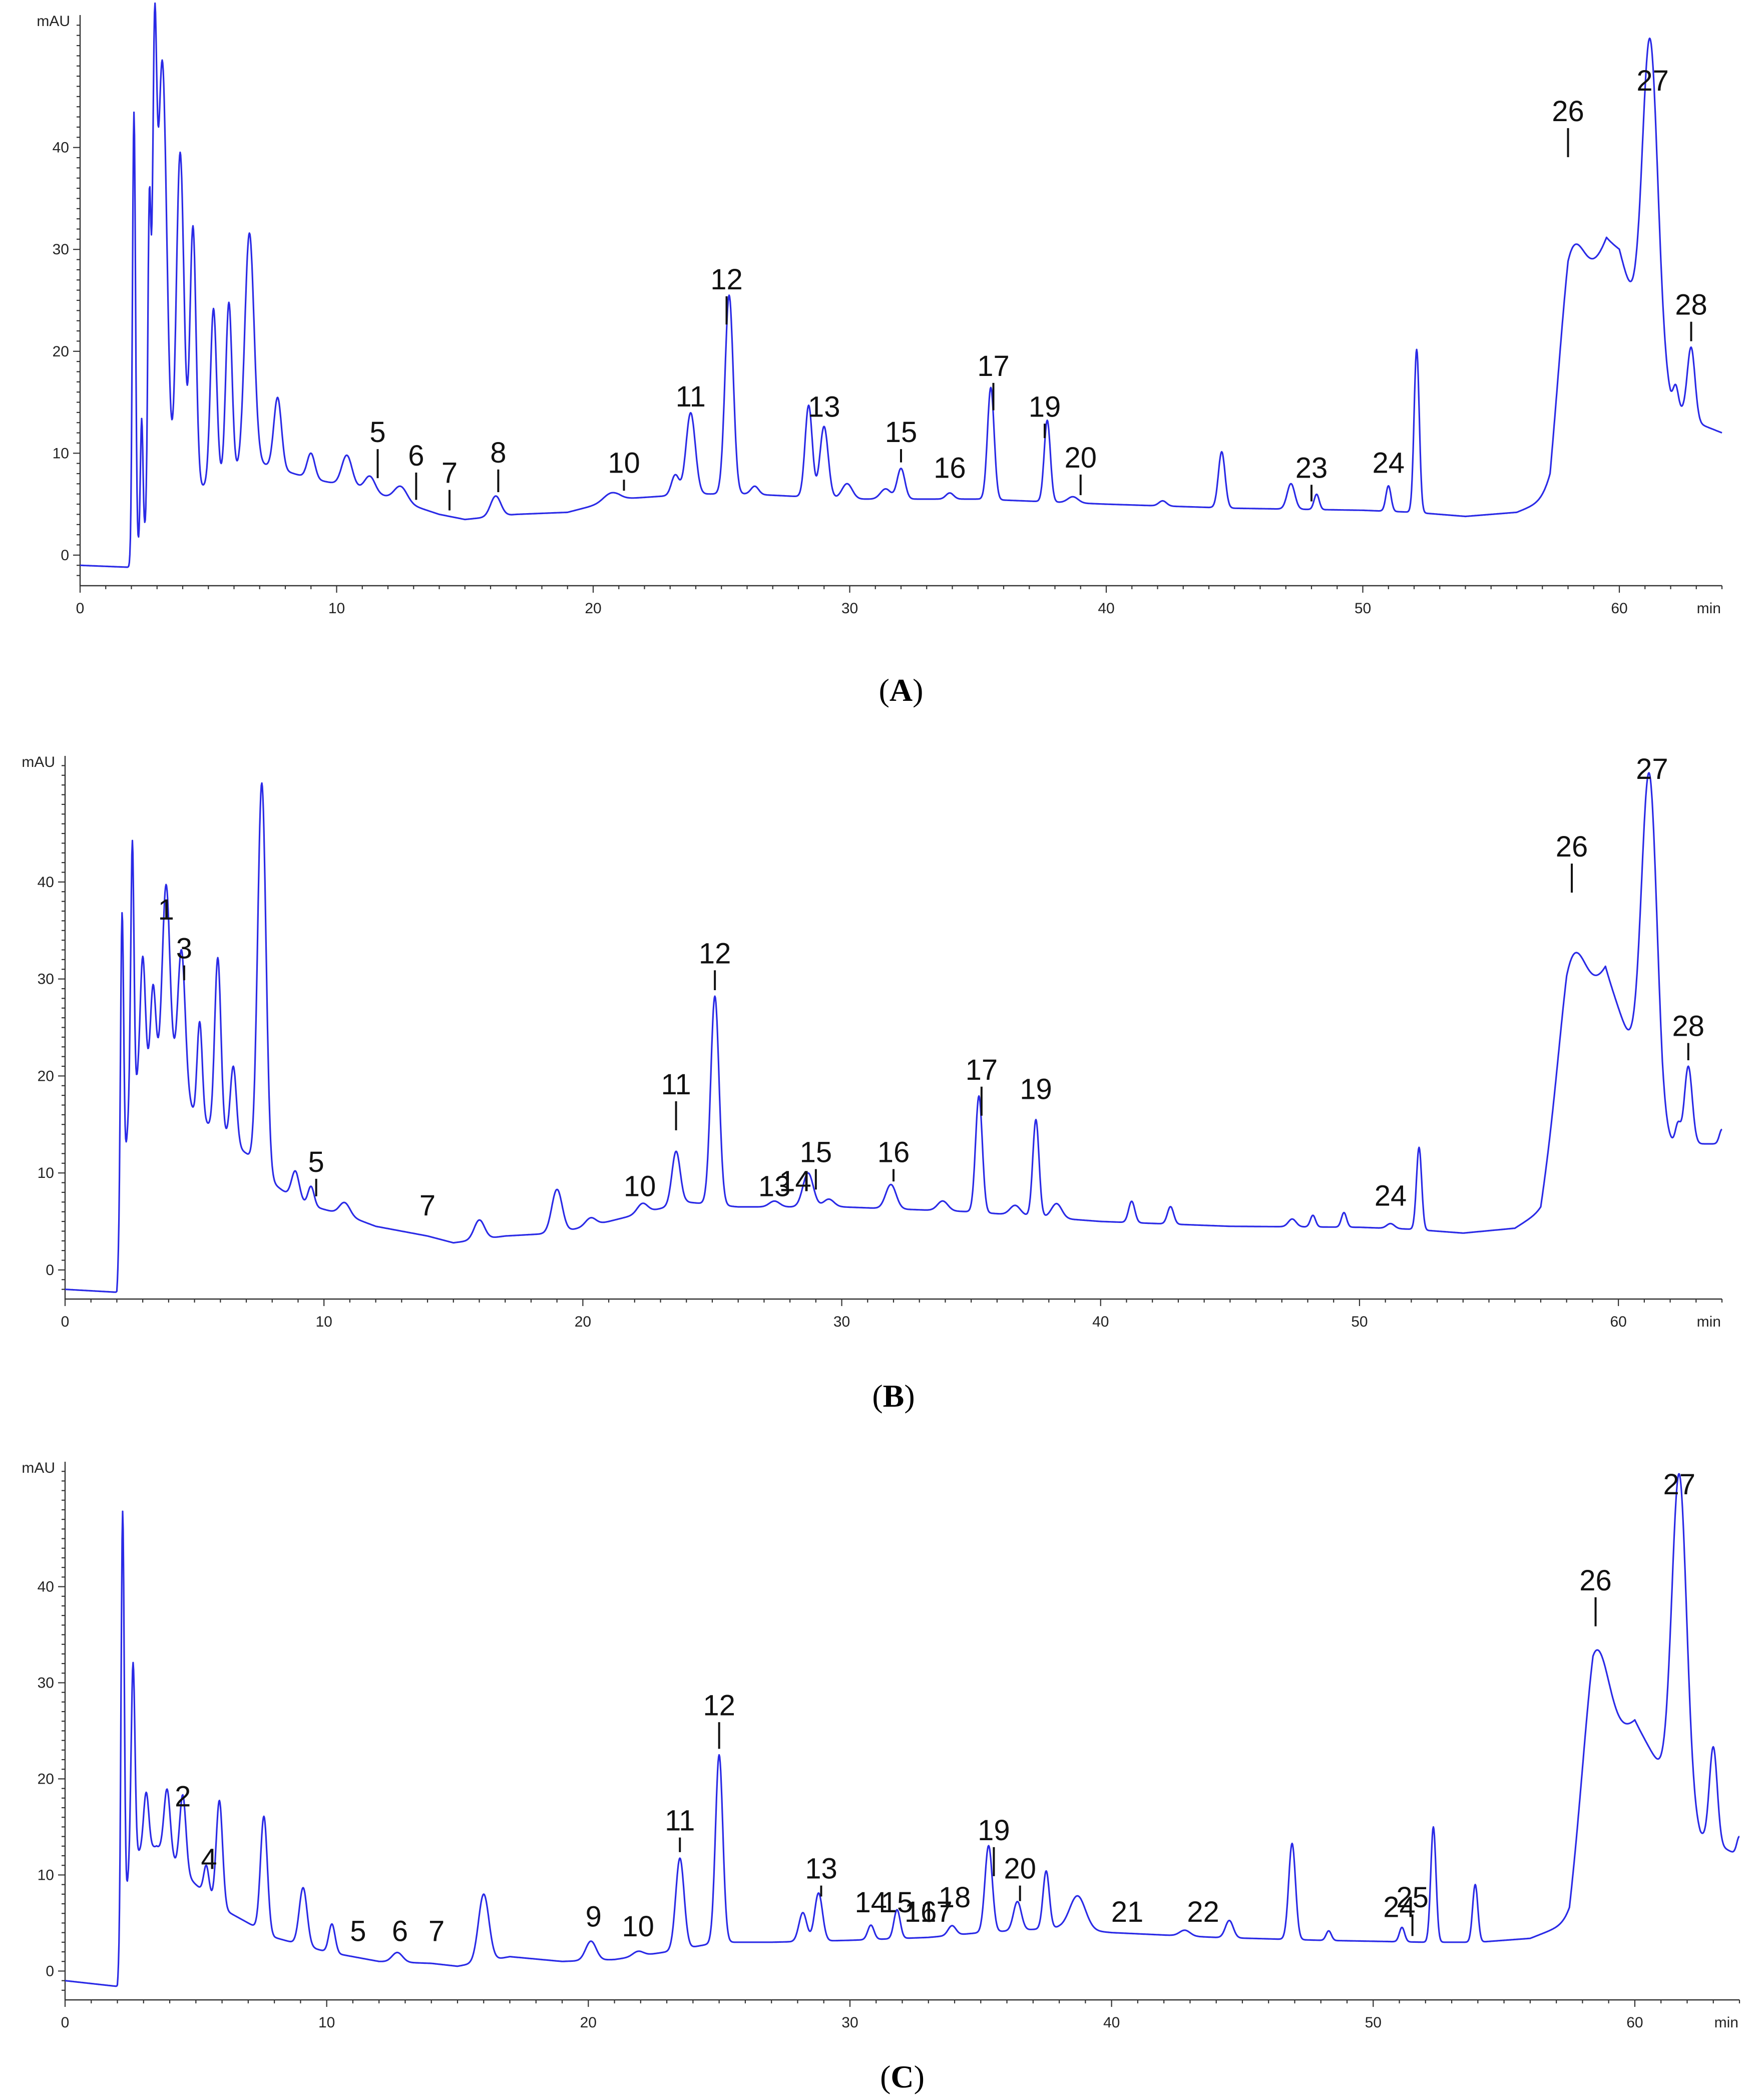 The height and width of the screenshot is (2100, 1764). I want to click on x-axis-unit-label: min, so click(1726, 2023).